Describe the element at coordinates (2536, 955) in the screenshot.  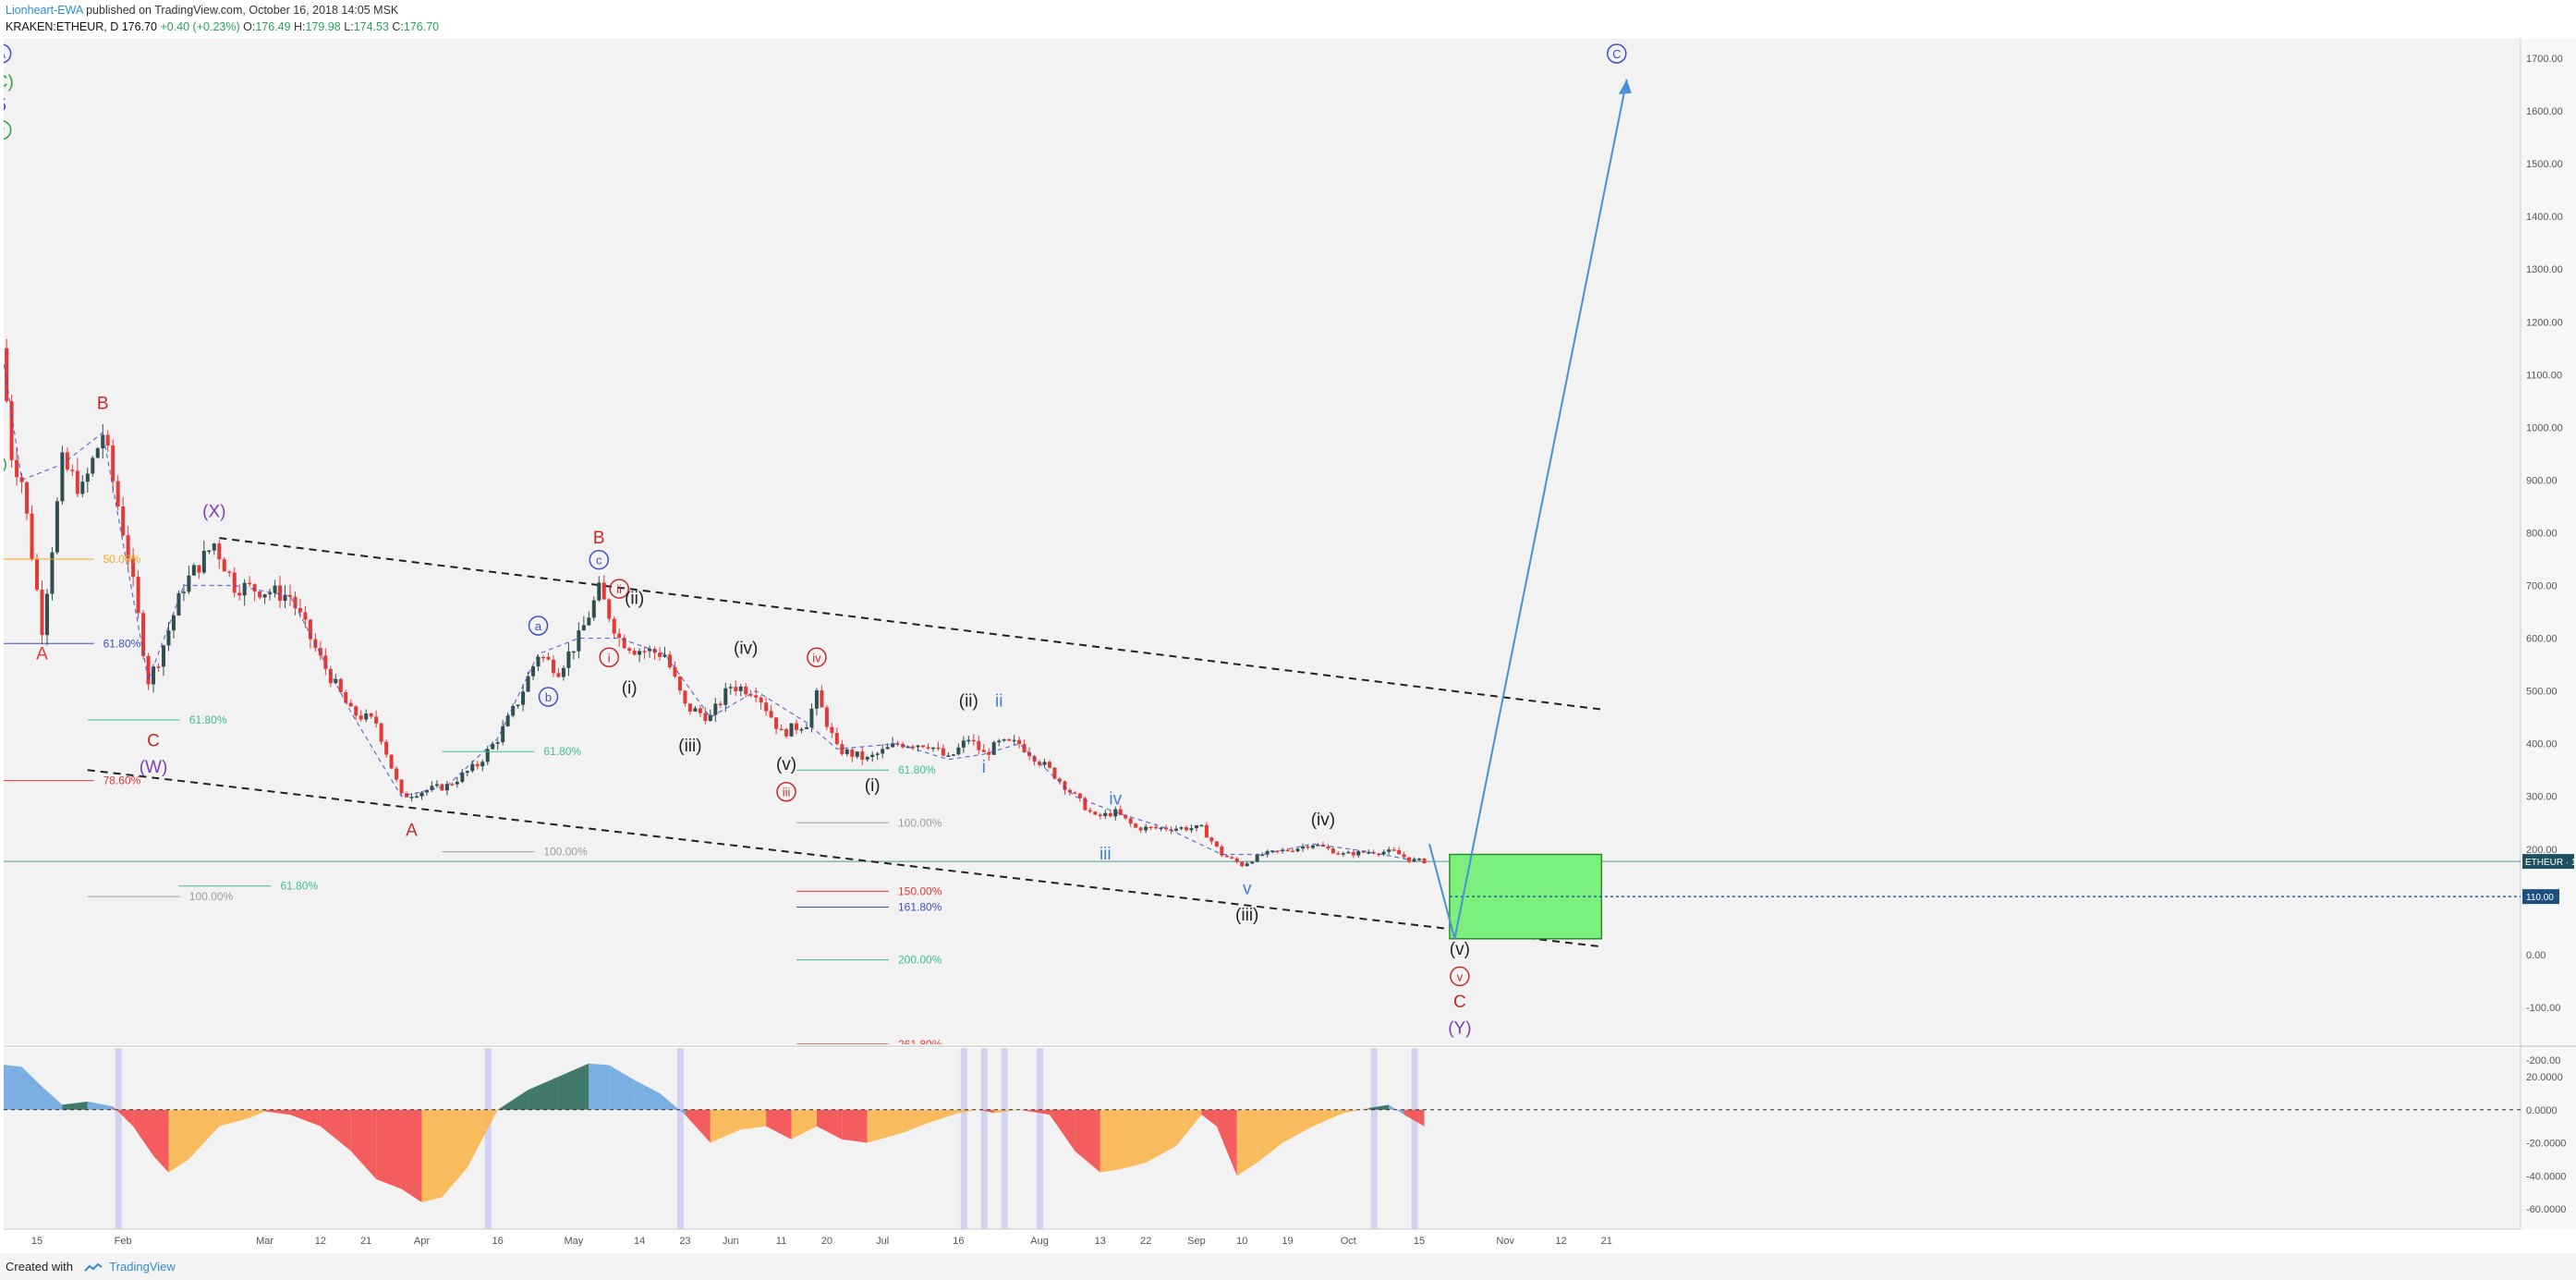
I see `price-tick-label: 0.00` at that location.